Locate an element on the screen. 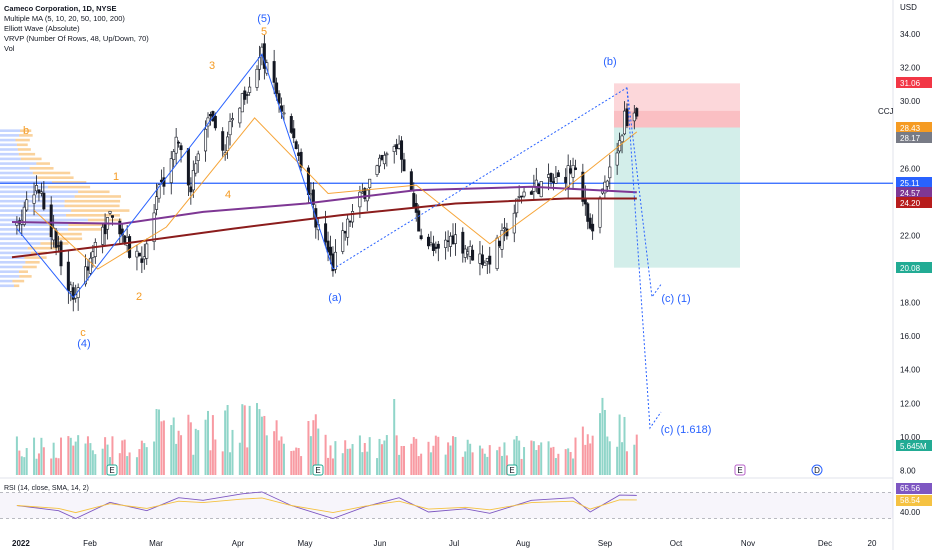  y-tick-label: 32.00 is located at coordinates (910, 68).